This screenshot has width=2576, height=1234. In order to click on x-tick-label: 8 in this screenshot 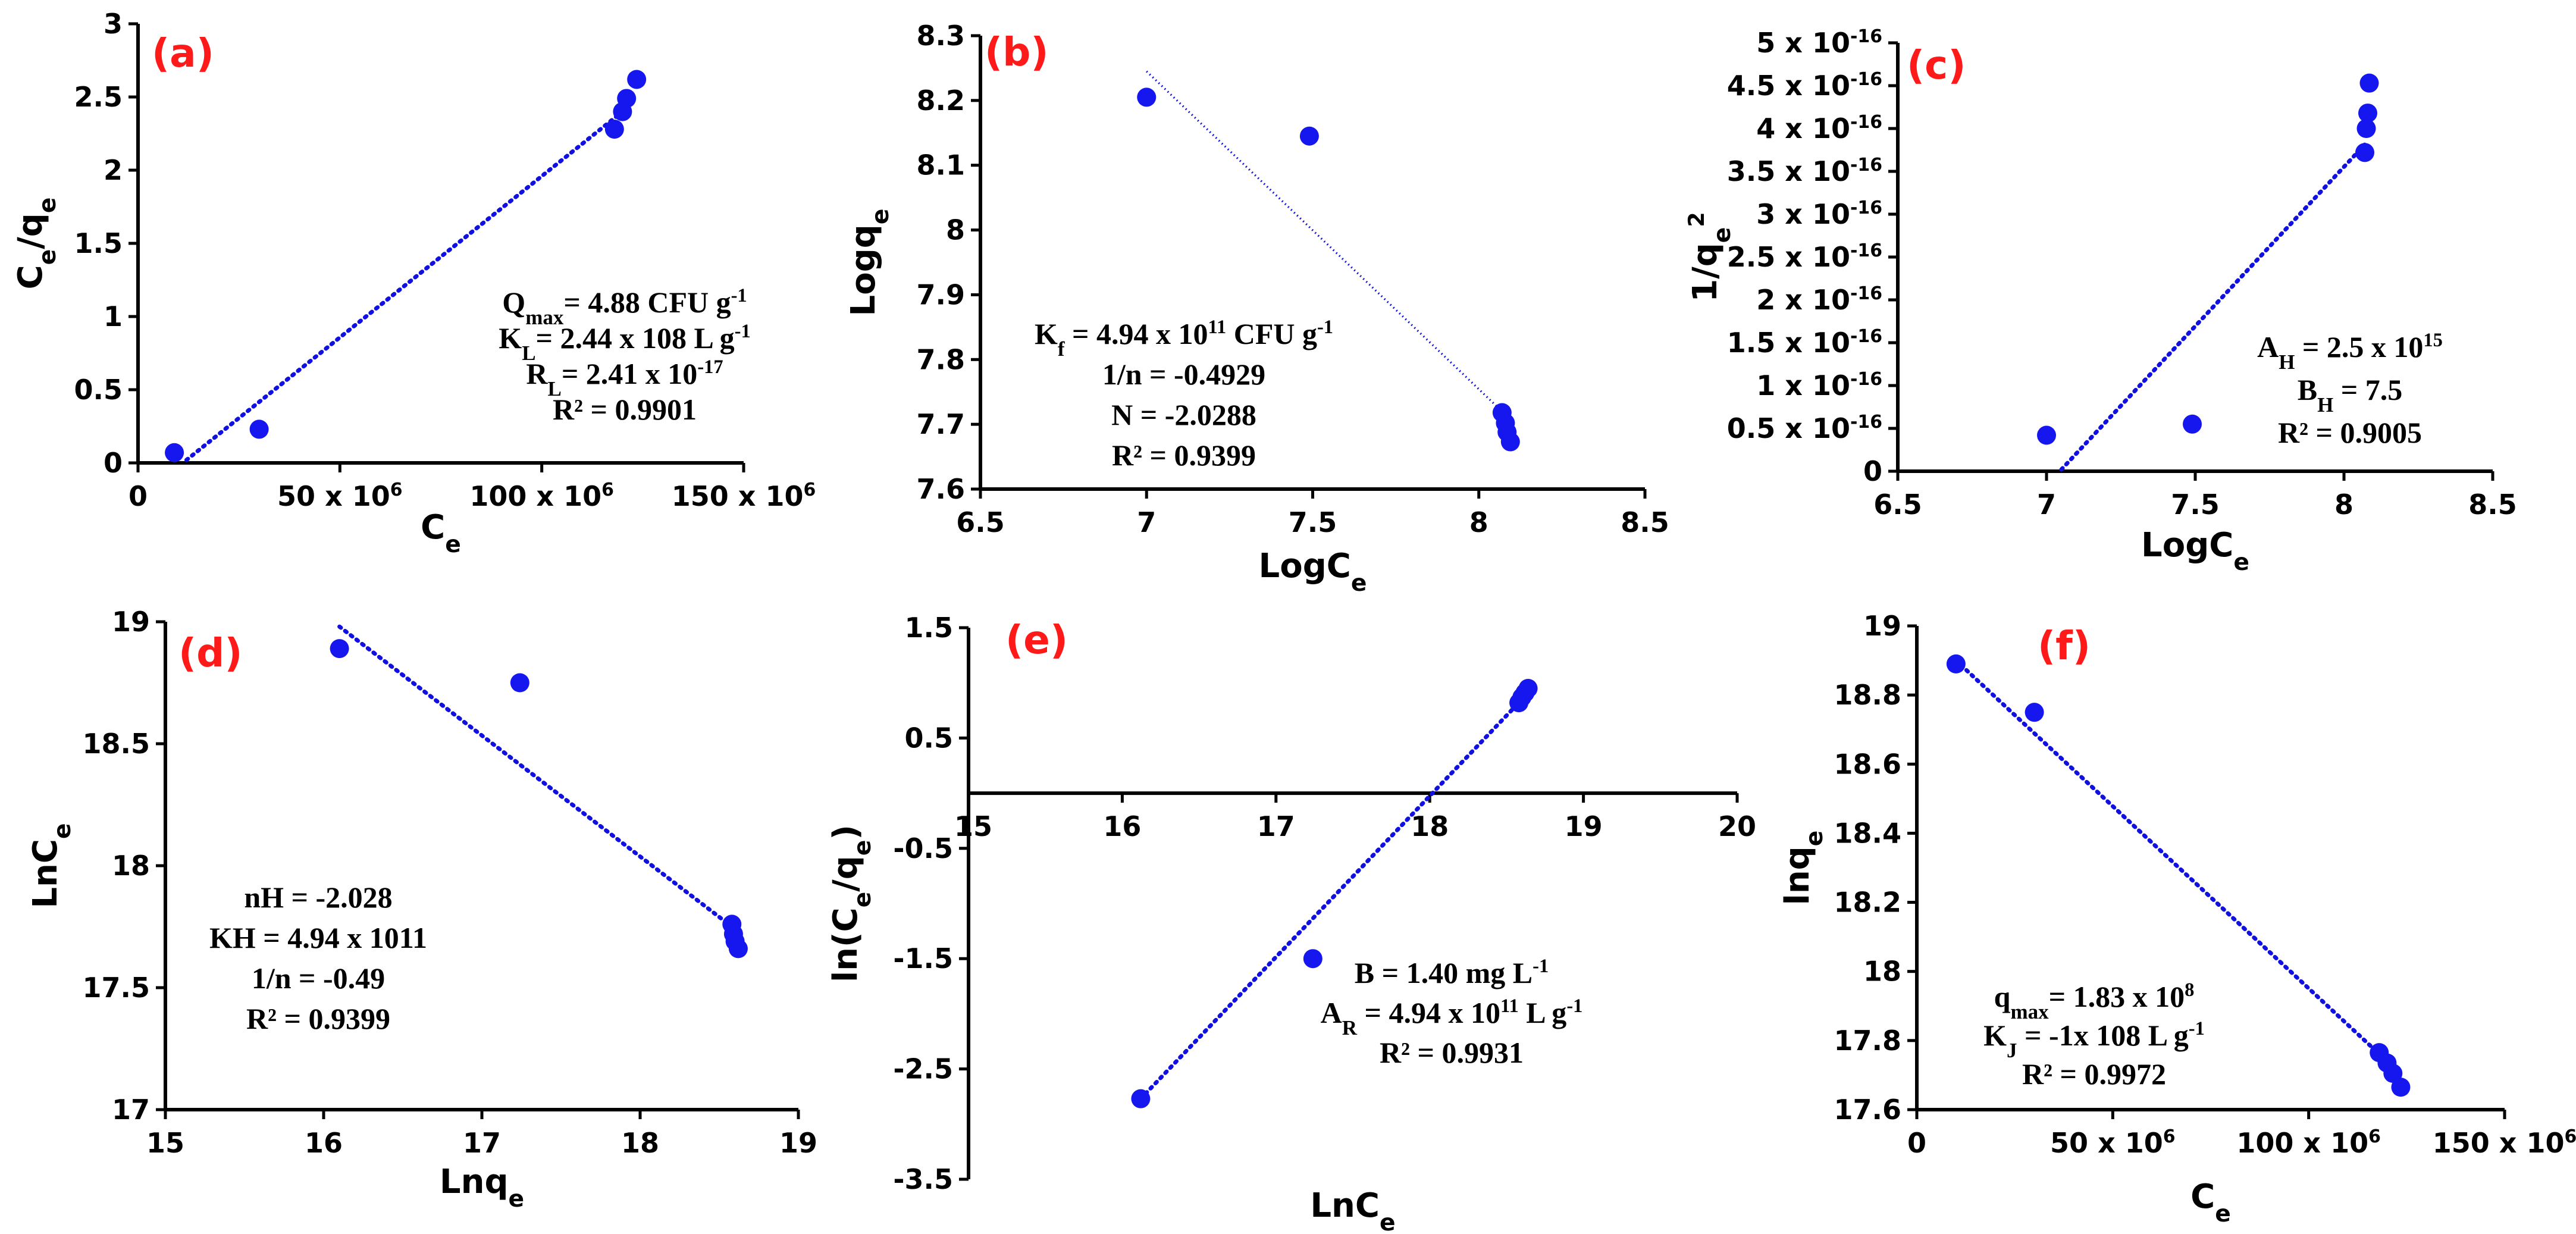, I will do `click(1478, 522)`.